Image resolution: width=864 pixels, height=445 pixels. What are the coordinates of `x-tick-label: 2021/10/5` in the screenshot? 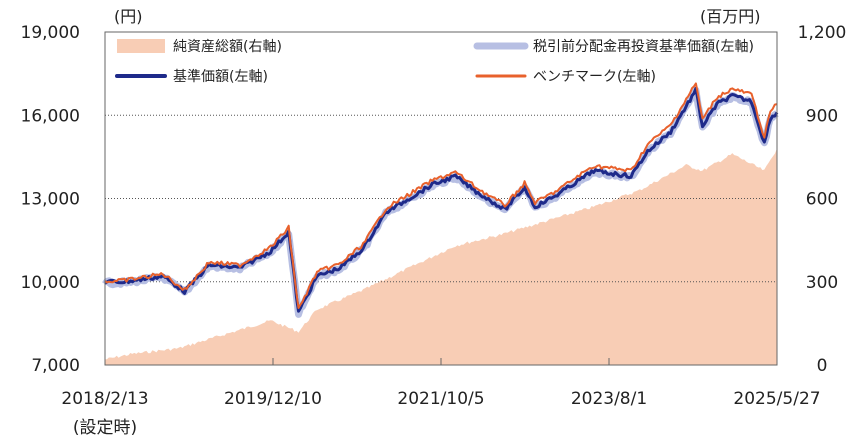 It's located at (440, 399).